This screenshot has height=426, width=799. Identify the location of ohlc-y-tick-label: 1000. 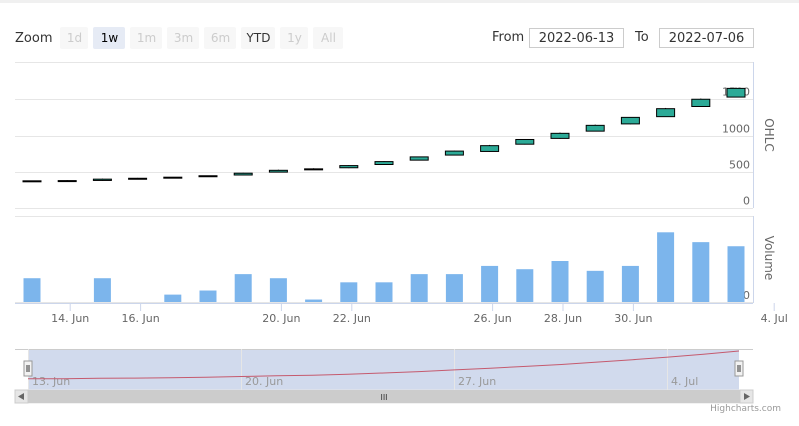
(736, 129).